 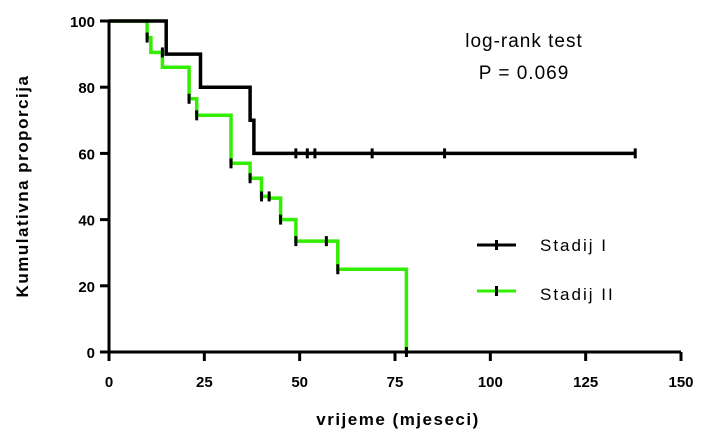 I want to click on x-tick-label: 100, so click(x=490, y=382).